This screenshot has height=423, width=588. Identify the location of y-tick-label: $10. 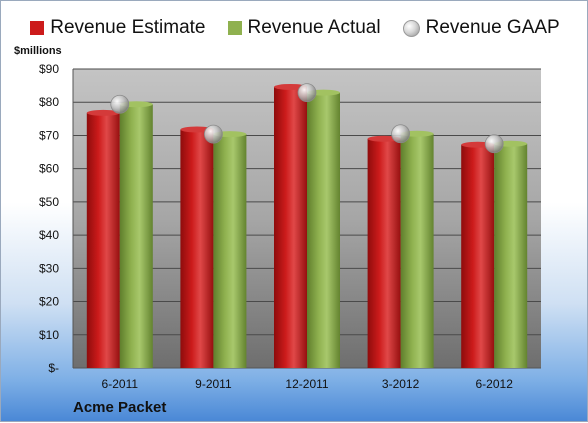
(49, 335).